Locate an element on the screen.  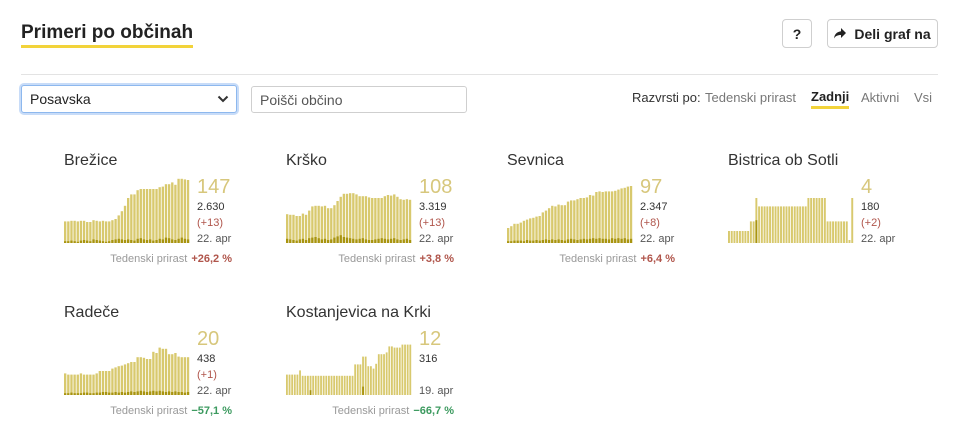
search-input is located at coordinates (359, 99).